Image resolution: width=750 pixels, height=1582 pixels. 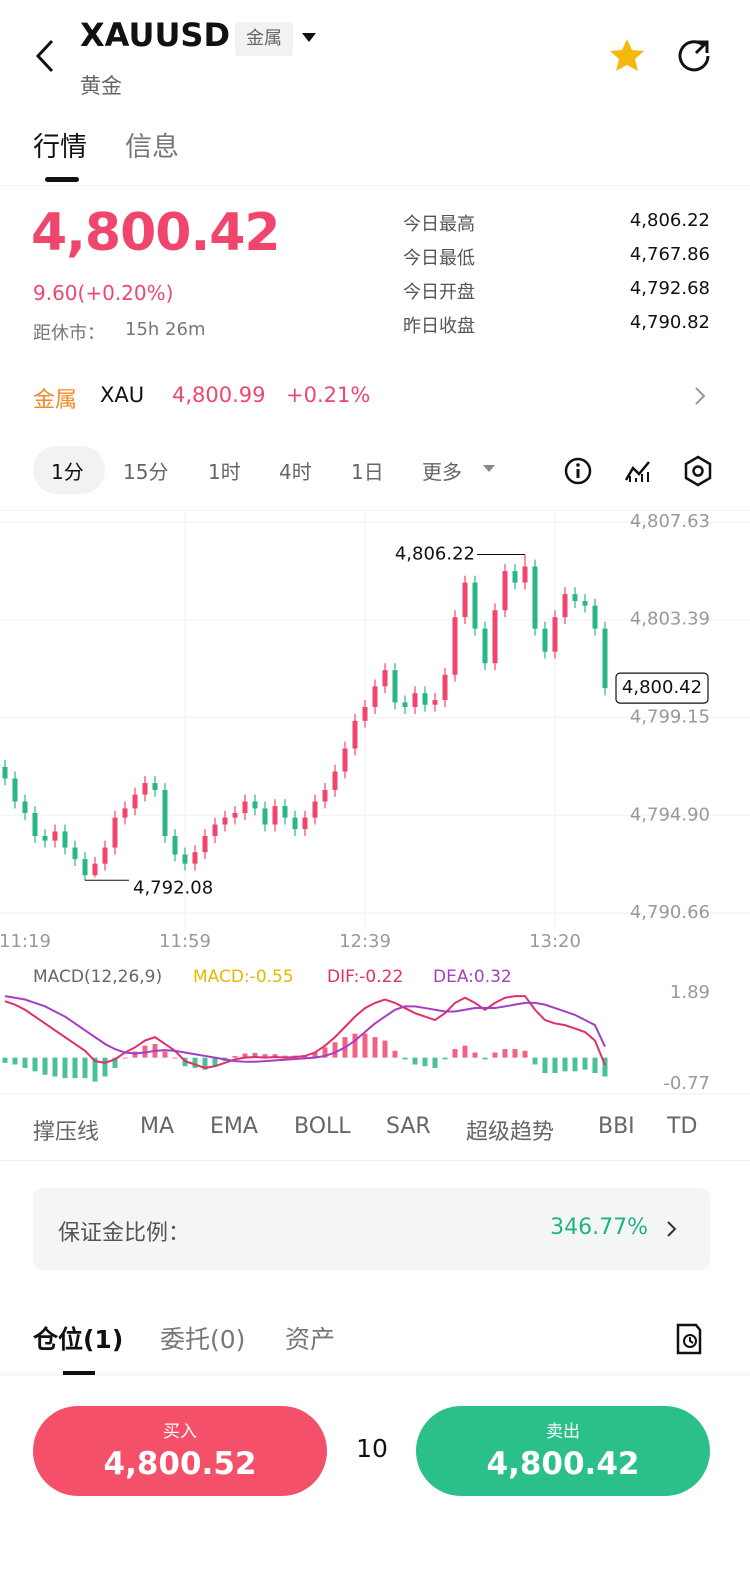 I want to click on legend-label: DIF:-0.22, so click(x=365, y=977).